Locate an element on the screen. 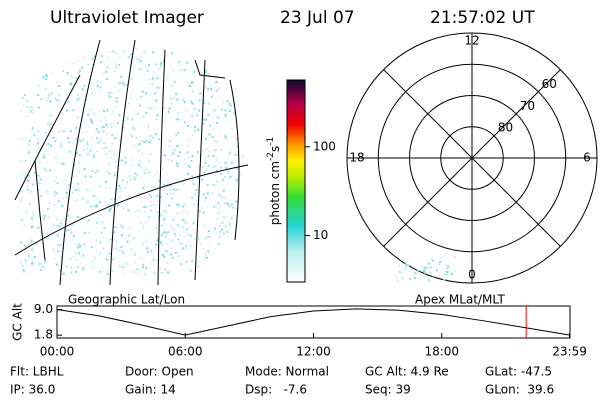 This screenshot has width=600, height=400. right-label: Apex MLat/MLT is located at coordinates (460, 300).